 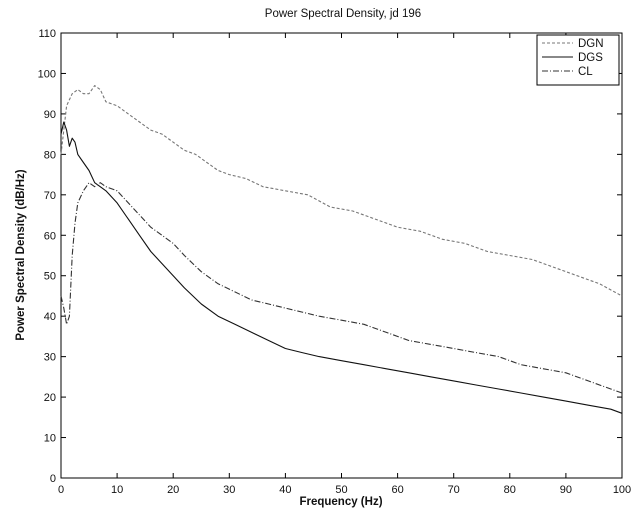 What do you see at coordinates (50, 196) in the screenshot?
I see `y-tick-label: 70` at bounding box center [50, 196].